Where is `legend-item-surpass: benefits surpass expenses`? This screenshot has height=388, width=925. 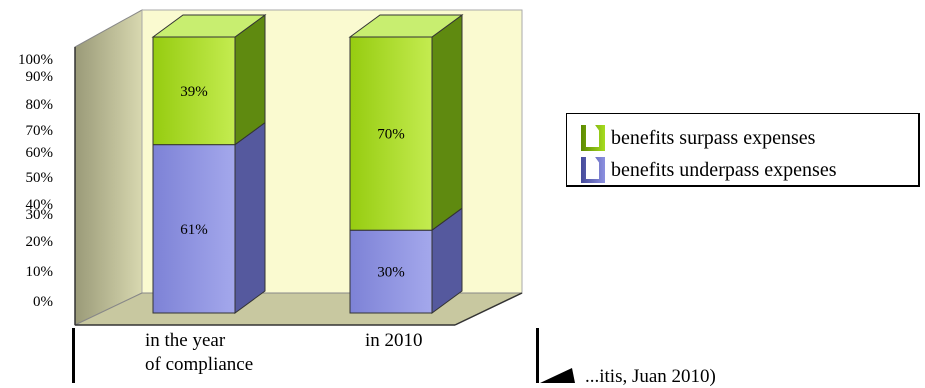
legend-item-surpass: benefits surpass expenses is located at coordinates (698, 138).